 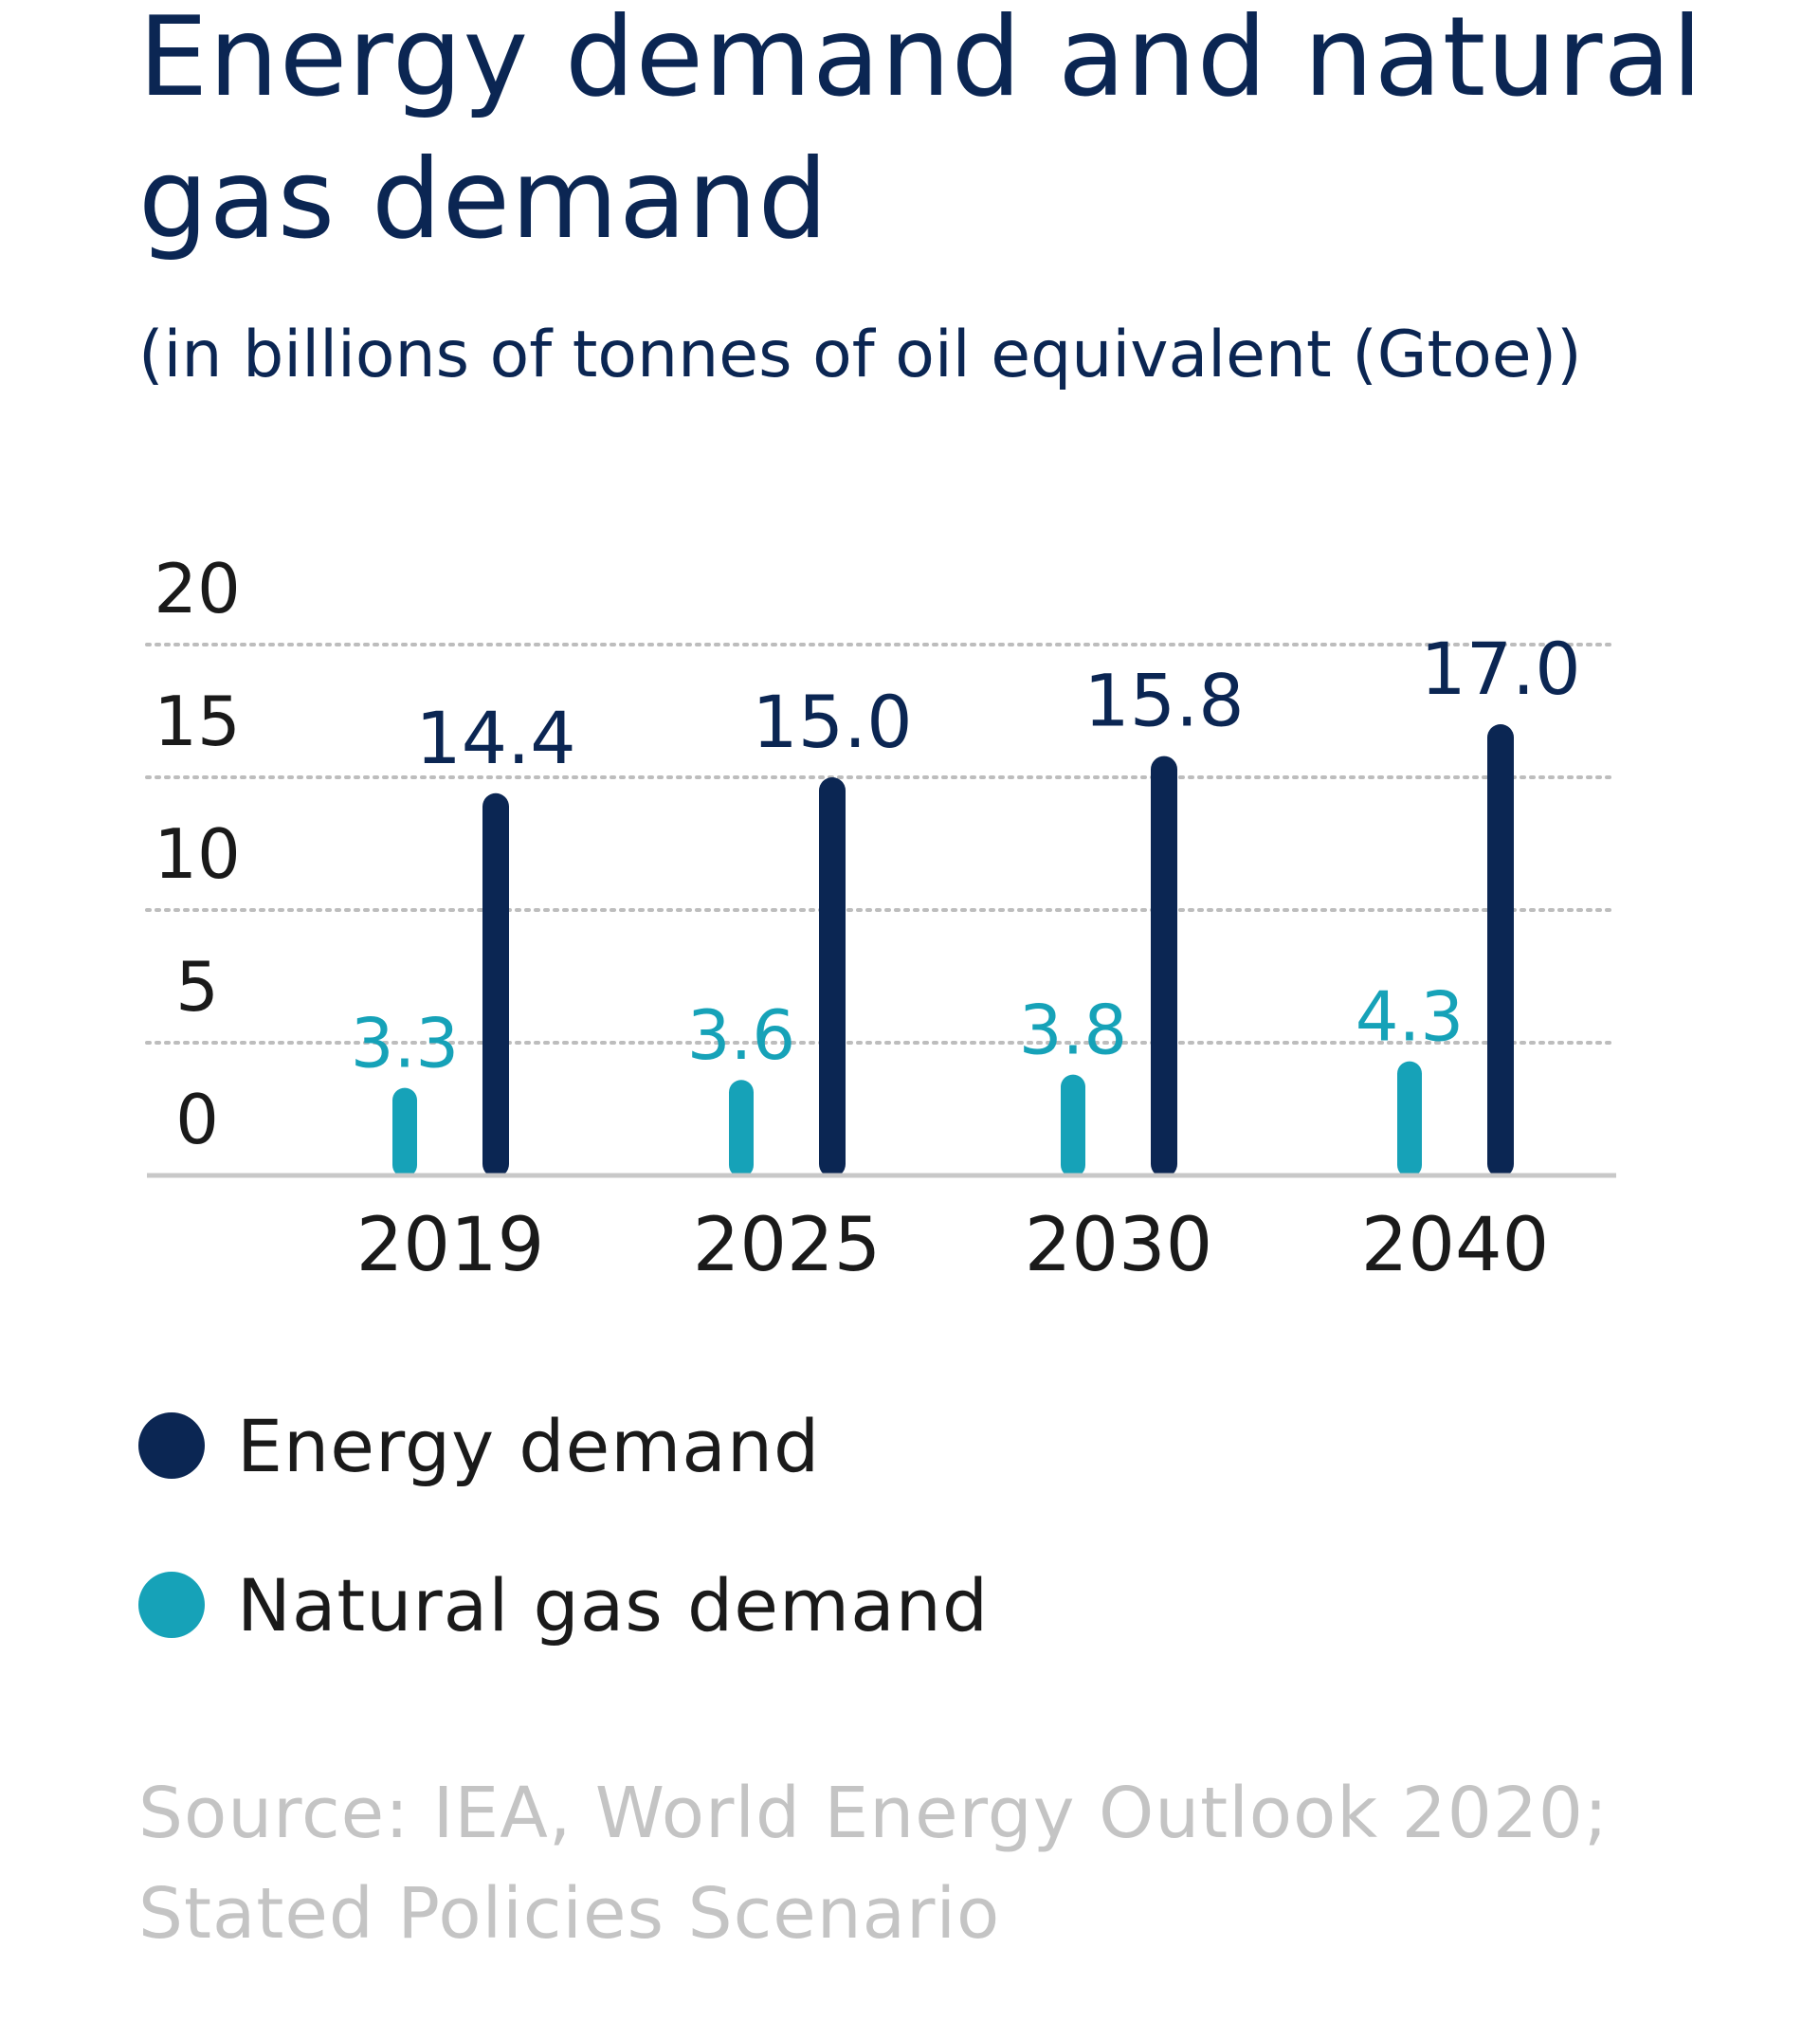 What do you see at coordinates (197, 588) in the screenshot?
I see `y-tick-label: 20` at bounding box center [197, 588].